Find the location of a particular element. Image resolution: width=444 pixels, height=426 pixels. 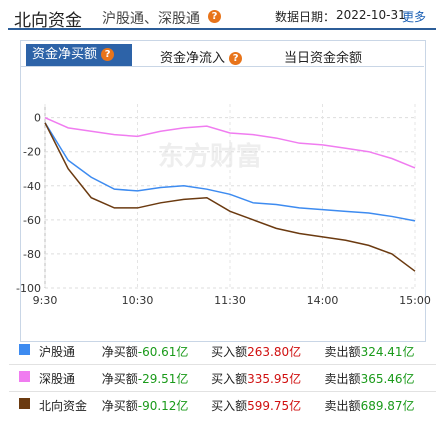

subtitle: 沪股通、深股通 is located at coordinates (151, 19).